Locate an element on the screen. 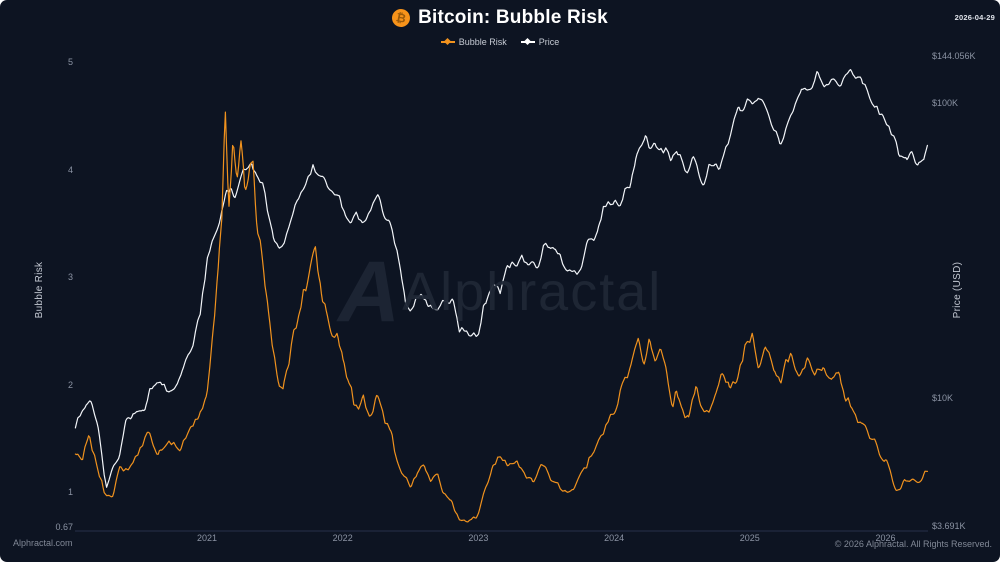  left-axis-tick: 0.67 is located at coordinates (64, 527).